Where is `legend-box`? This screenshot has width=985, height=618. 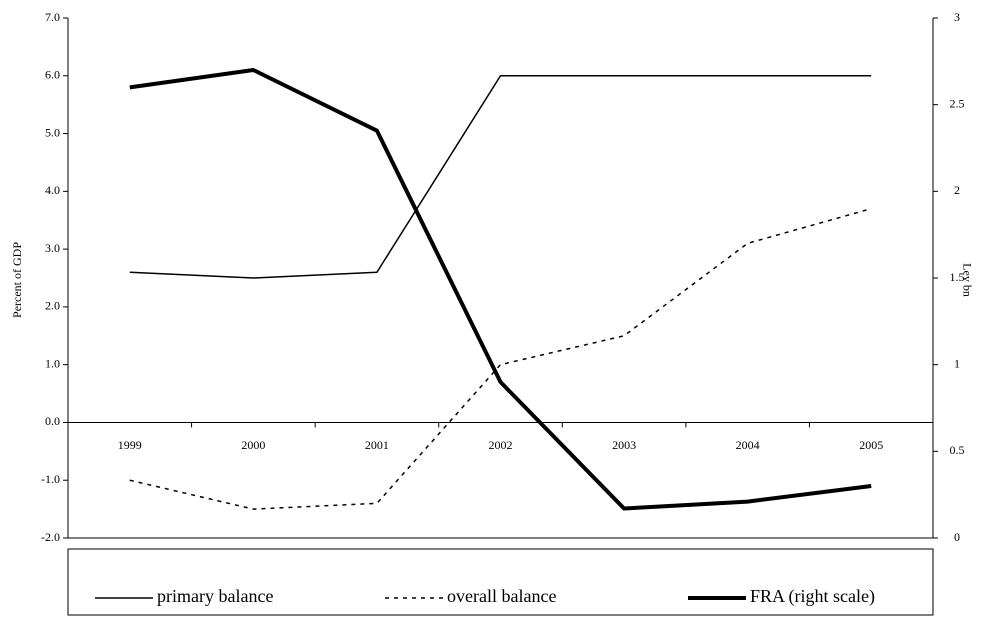
legend-box is located at coordinates (500, 582).